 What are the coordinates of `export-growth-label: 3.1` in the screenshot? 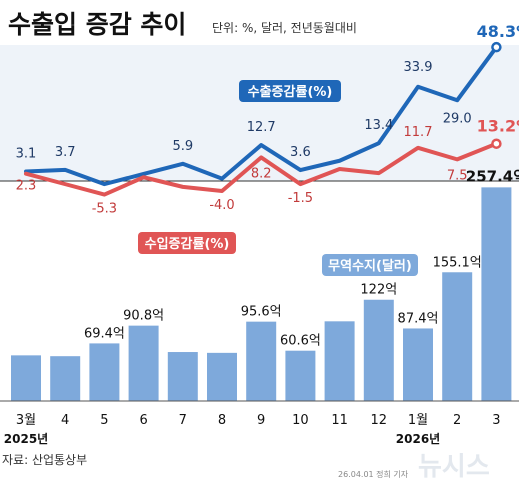 It's located at (26, 153).